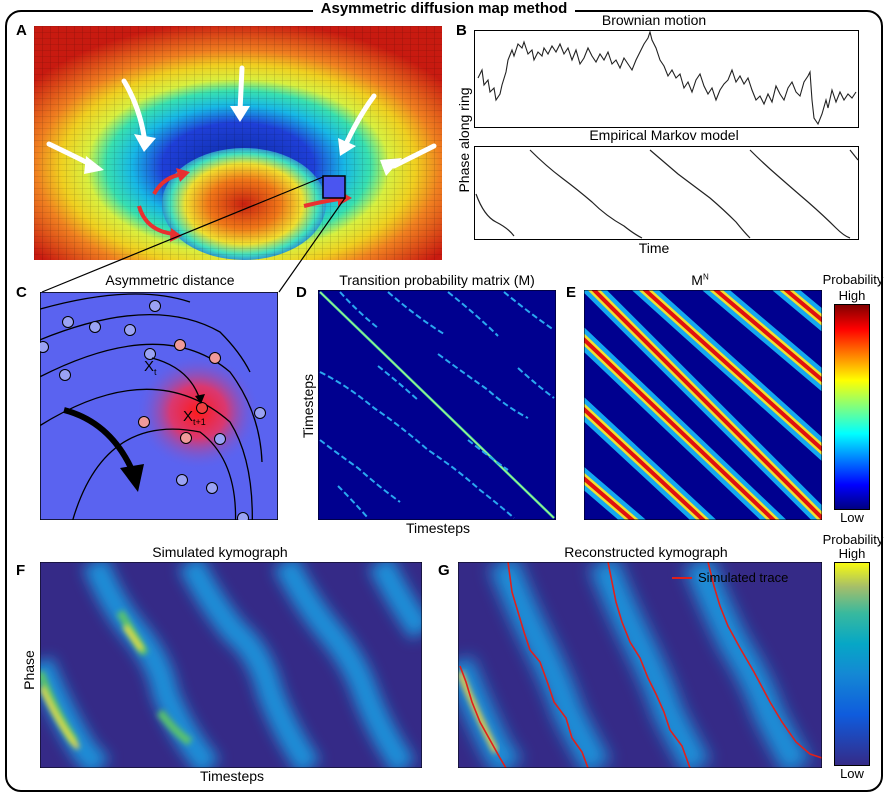  I want to click on panel-label-d: D, so click(301, 292).